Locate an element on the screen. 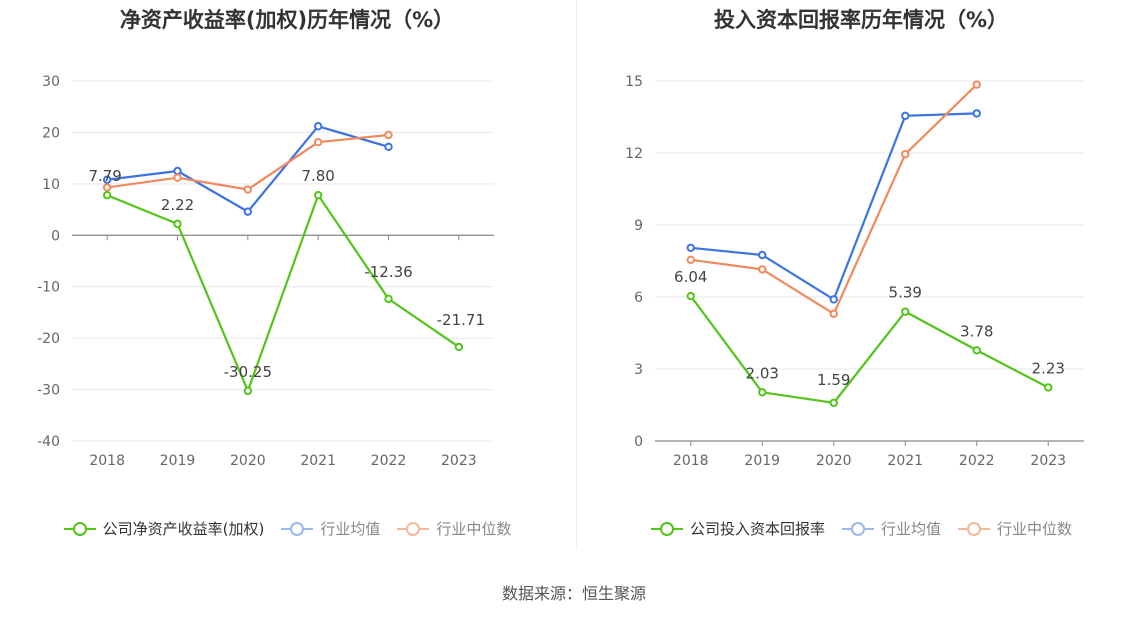  chart-legend: 公司投入资本回报率 行业均值 行业中位数 is located at coordinates (861, 528).